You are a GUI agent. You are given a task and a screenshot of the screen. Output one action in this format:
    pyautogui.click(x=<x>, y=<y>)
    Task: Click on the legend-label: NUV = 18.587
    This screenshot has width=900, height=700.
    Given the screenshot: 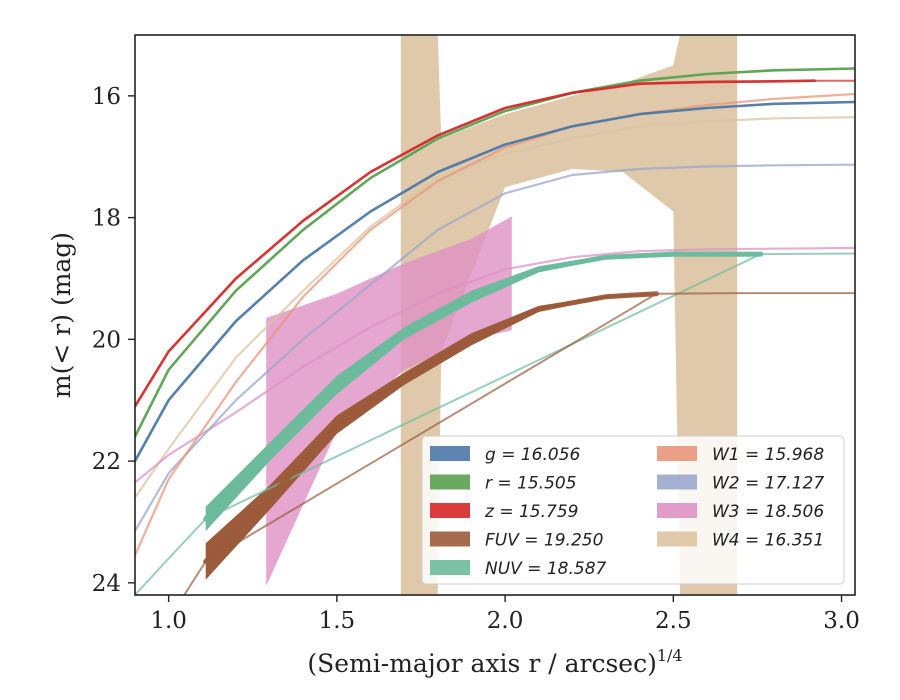 What is the action you would take?
    pyautogui.click(x=546, y=569)
    